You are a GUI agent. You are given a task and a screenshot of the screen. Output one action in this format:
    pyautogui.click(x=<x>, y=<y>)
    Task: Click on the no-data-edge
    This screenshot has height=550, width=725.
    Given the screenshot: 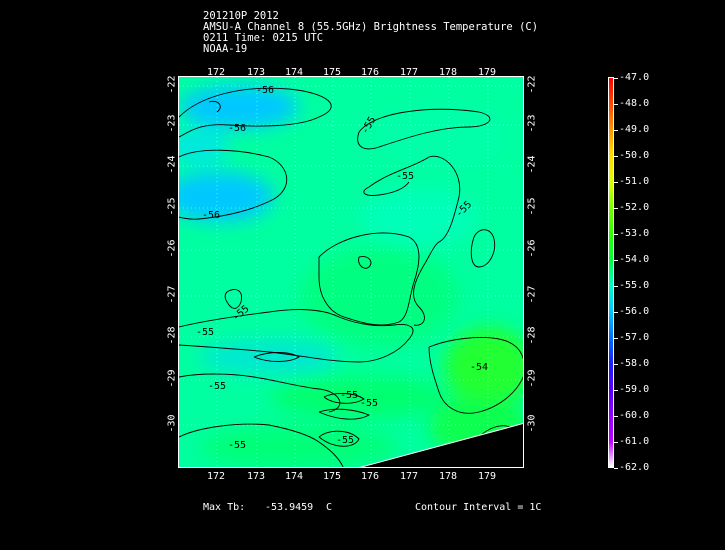 What is the action you would take?
    pyautogui.click(x=441, y=445)
    